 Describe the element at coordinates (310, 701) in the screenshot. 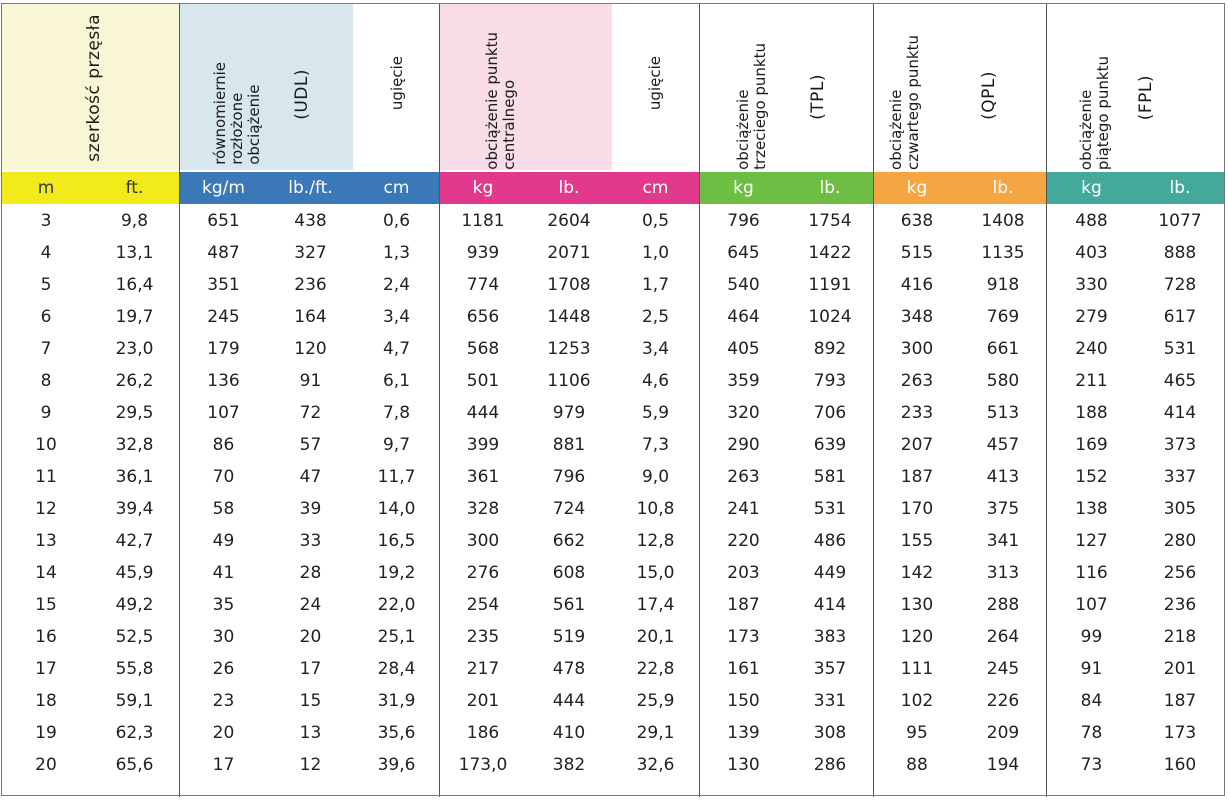

I see `table-cell: 15` at that location.